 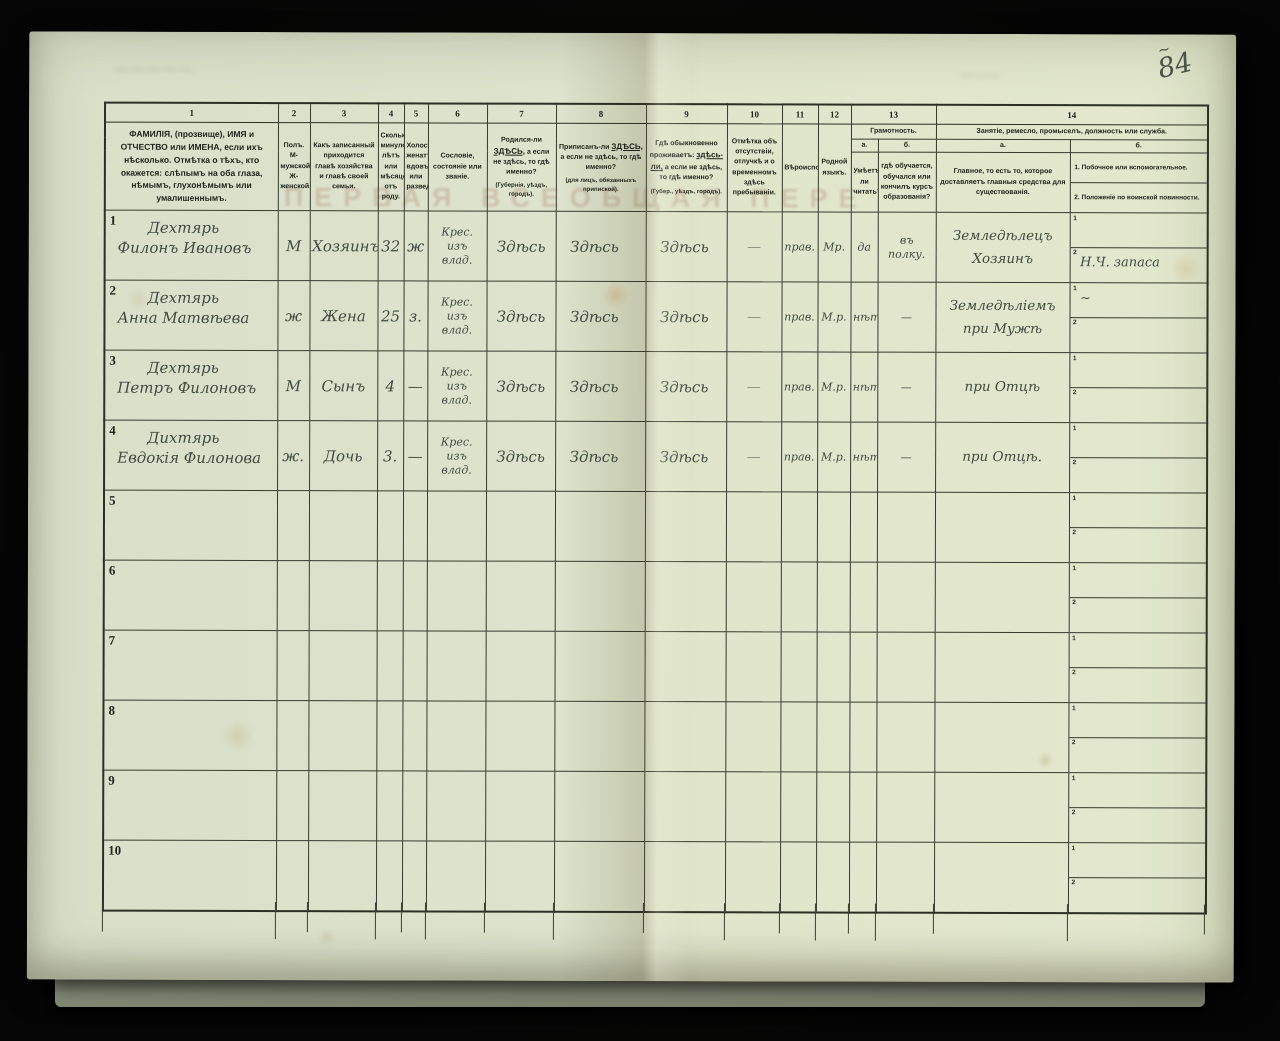 I want to click on given-name: Анна Матвѣева, so click(x=183, y=318).